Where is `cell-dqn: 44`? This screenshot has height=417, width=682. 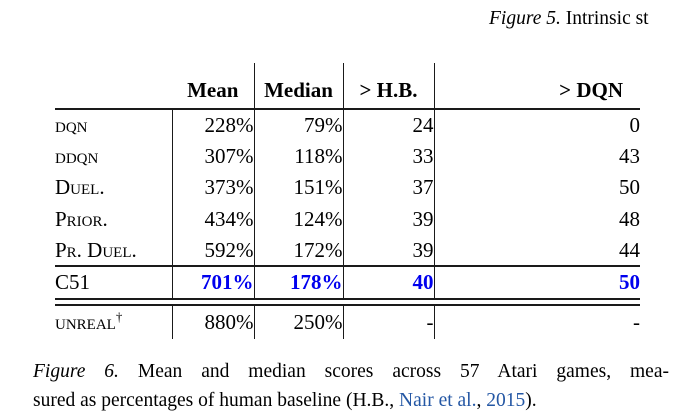 cell-dqn: 44 is located at coordinates (536, 250).